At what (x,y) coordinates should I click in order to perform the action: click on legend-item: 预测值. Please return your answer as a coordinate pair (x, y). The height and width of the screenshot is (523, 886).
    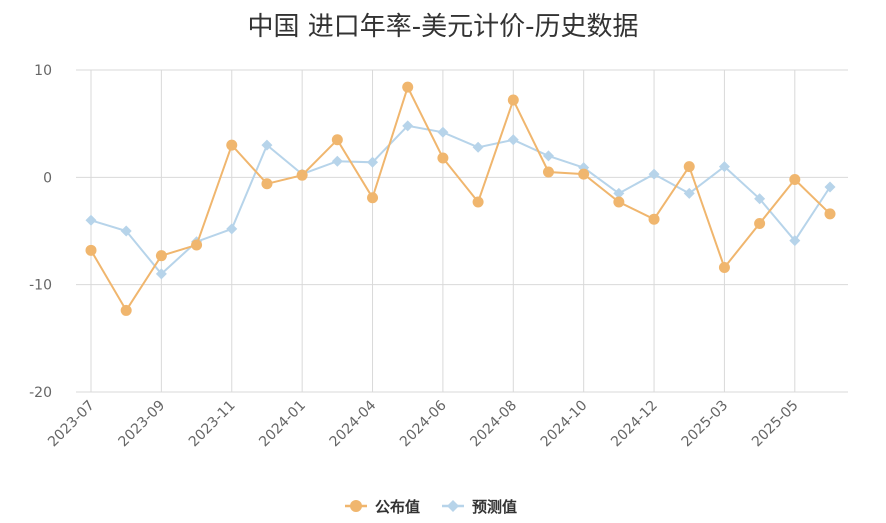
    Looking at the image, I should click on (479, 507).